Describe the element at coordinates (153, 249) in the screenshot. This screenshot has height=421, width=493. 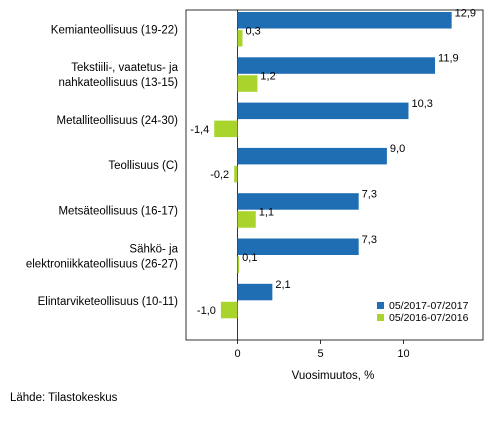
I see `category-label-6-line-1: Sähkö- ja` at that location.